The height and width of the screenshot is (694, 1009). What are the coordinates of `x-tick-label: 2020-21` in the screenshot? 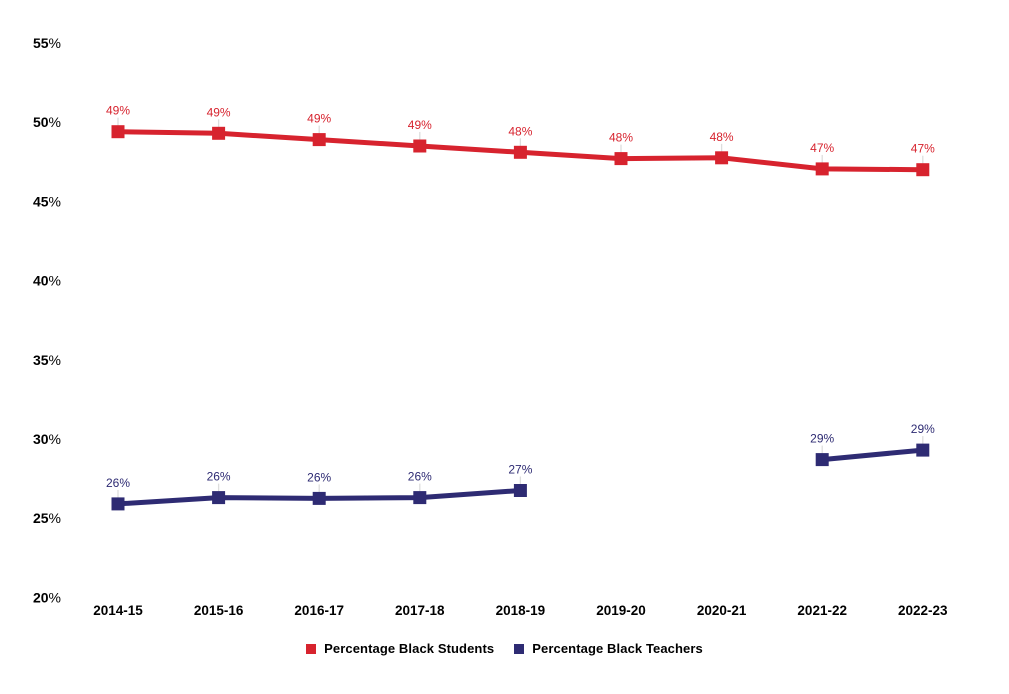 It's located at (722, 610).